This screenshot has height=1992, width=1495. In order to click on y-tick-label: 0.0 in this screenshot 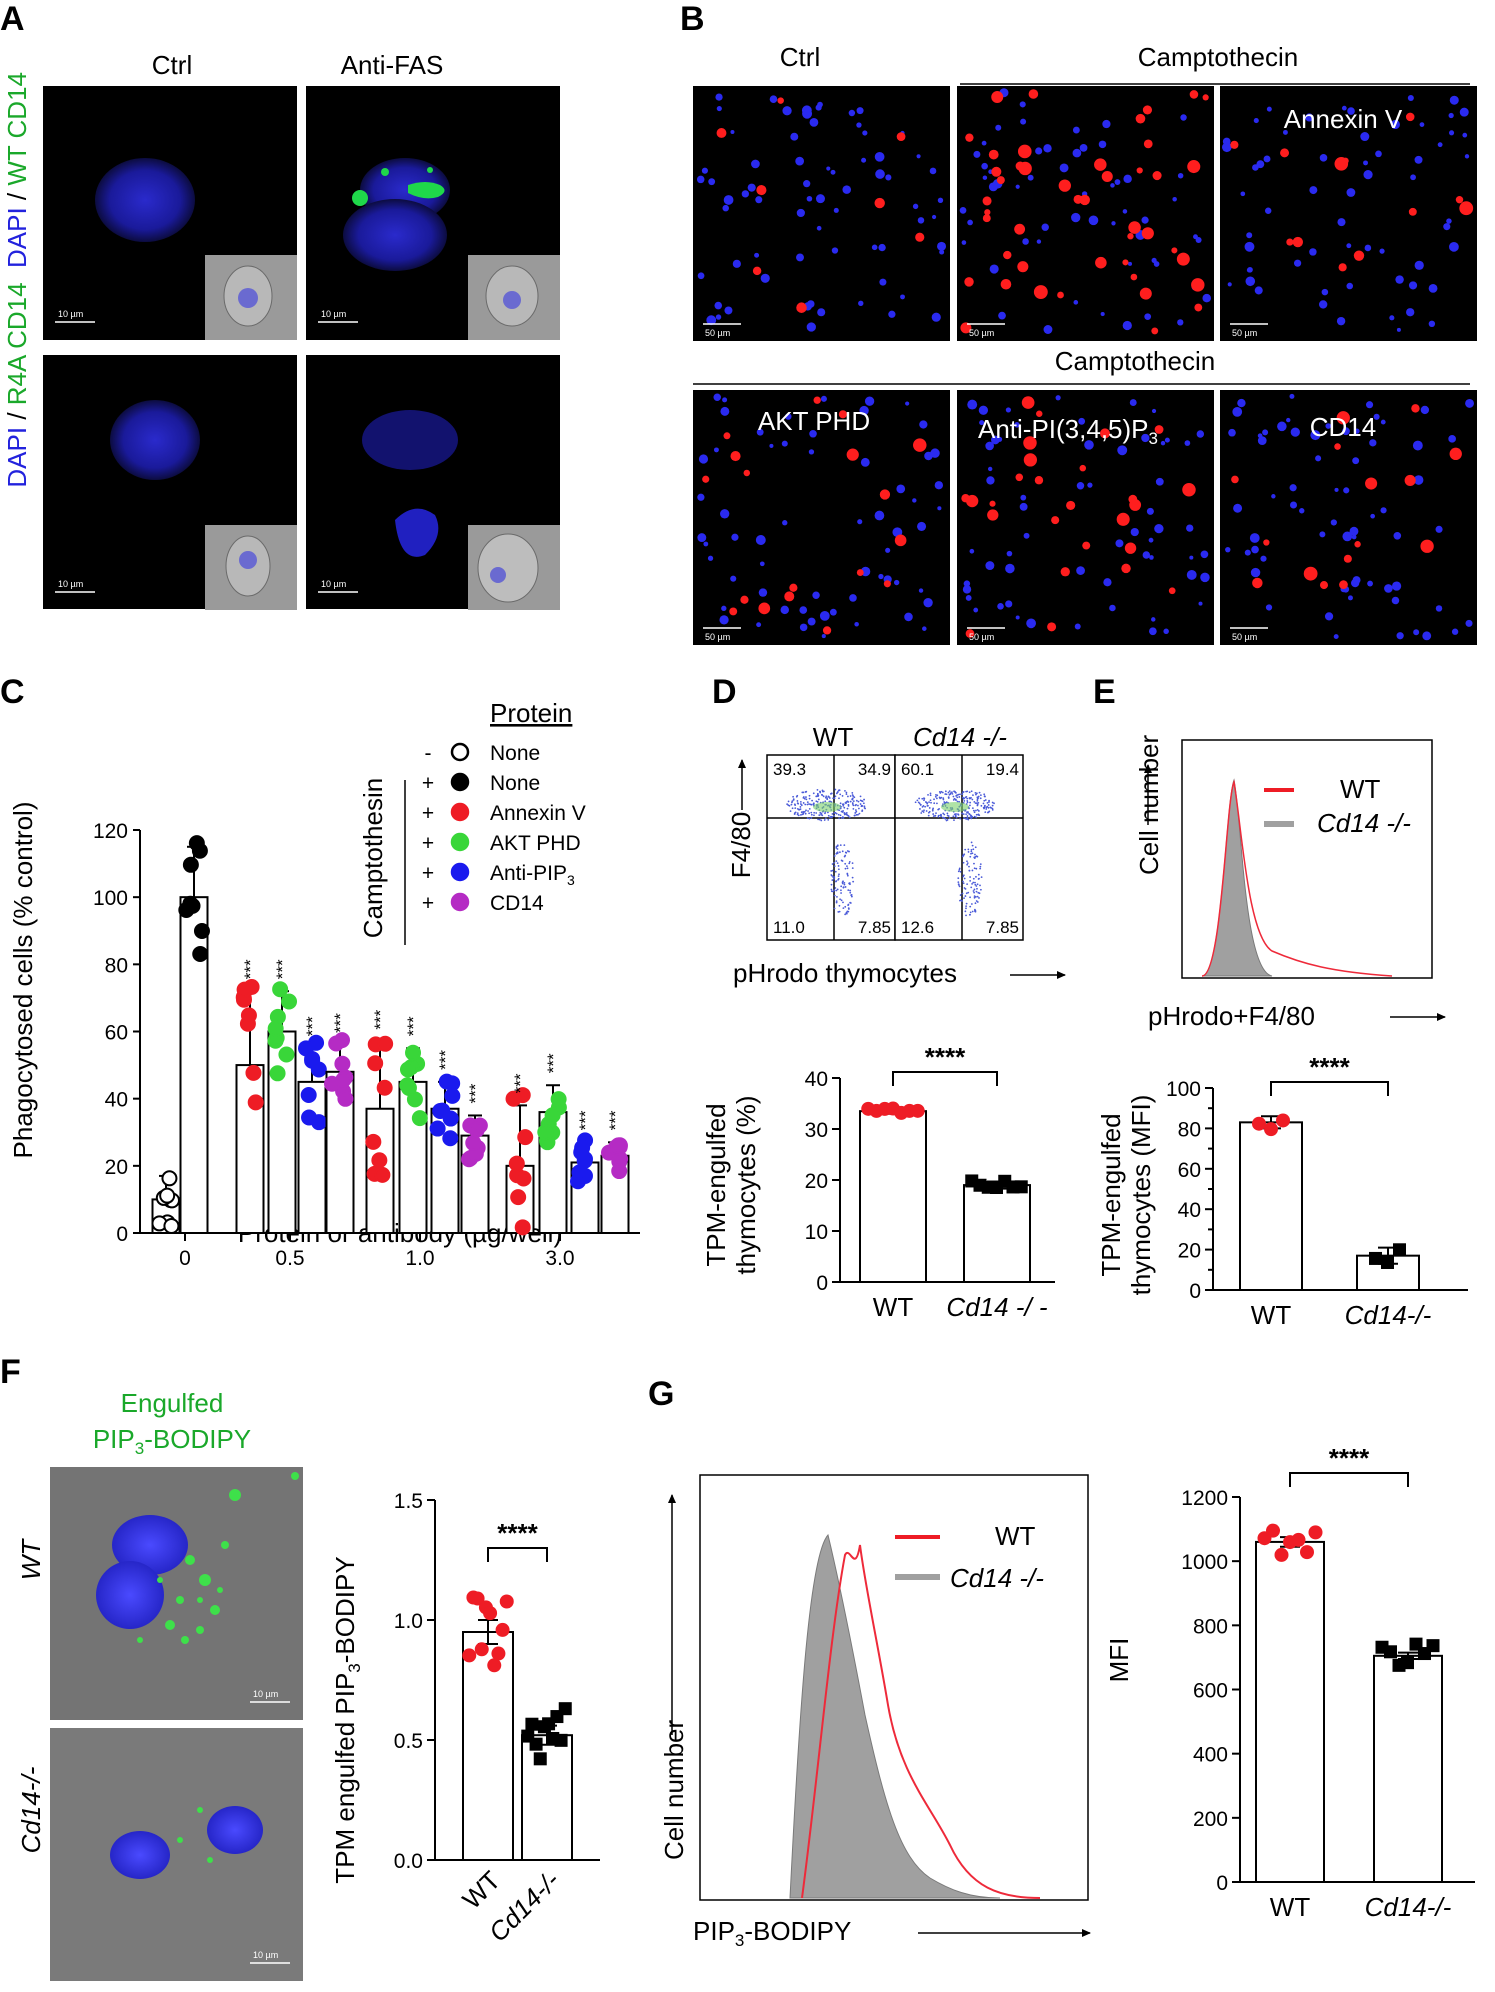, I will do `click(408, 1861)`.